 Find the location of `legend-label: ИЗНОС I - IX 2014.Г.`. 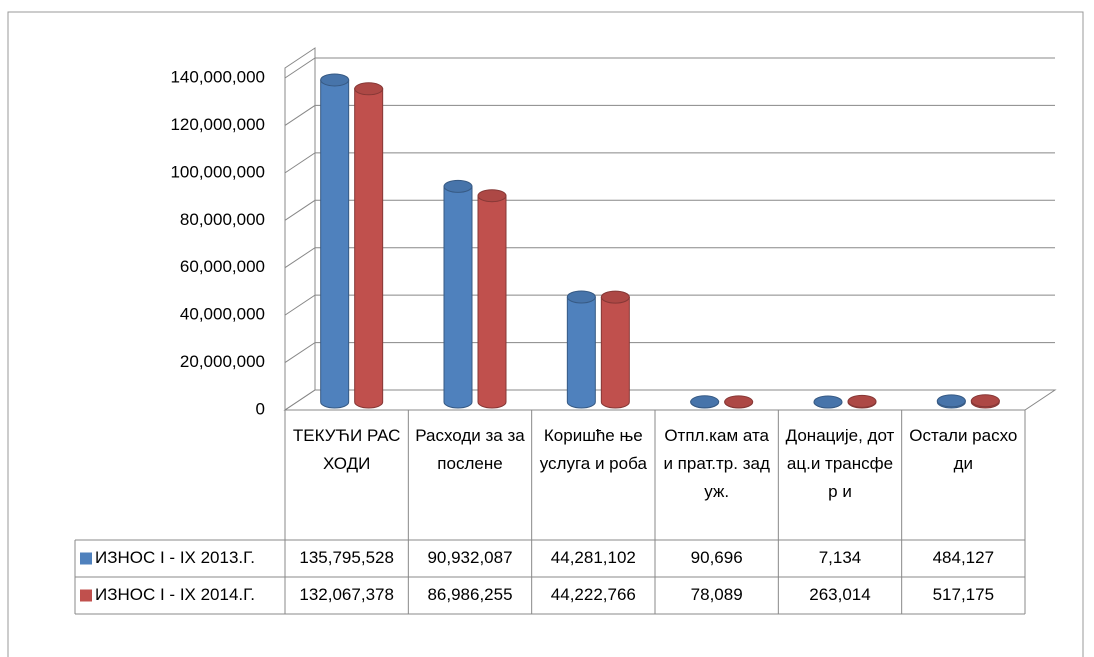

legend-label: ИЗНОС I - IX 2014.Г. is located at coordinates (175, 594).